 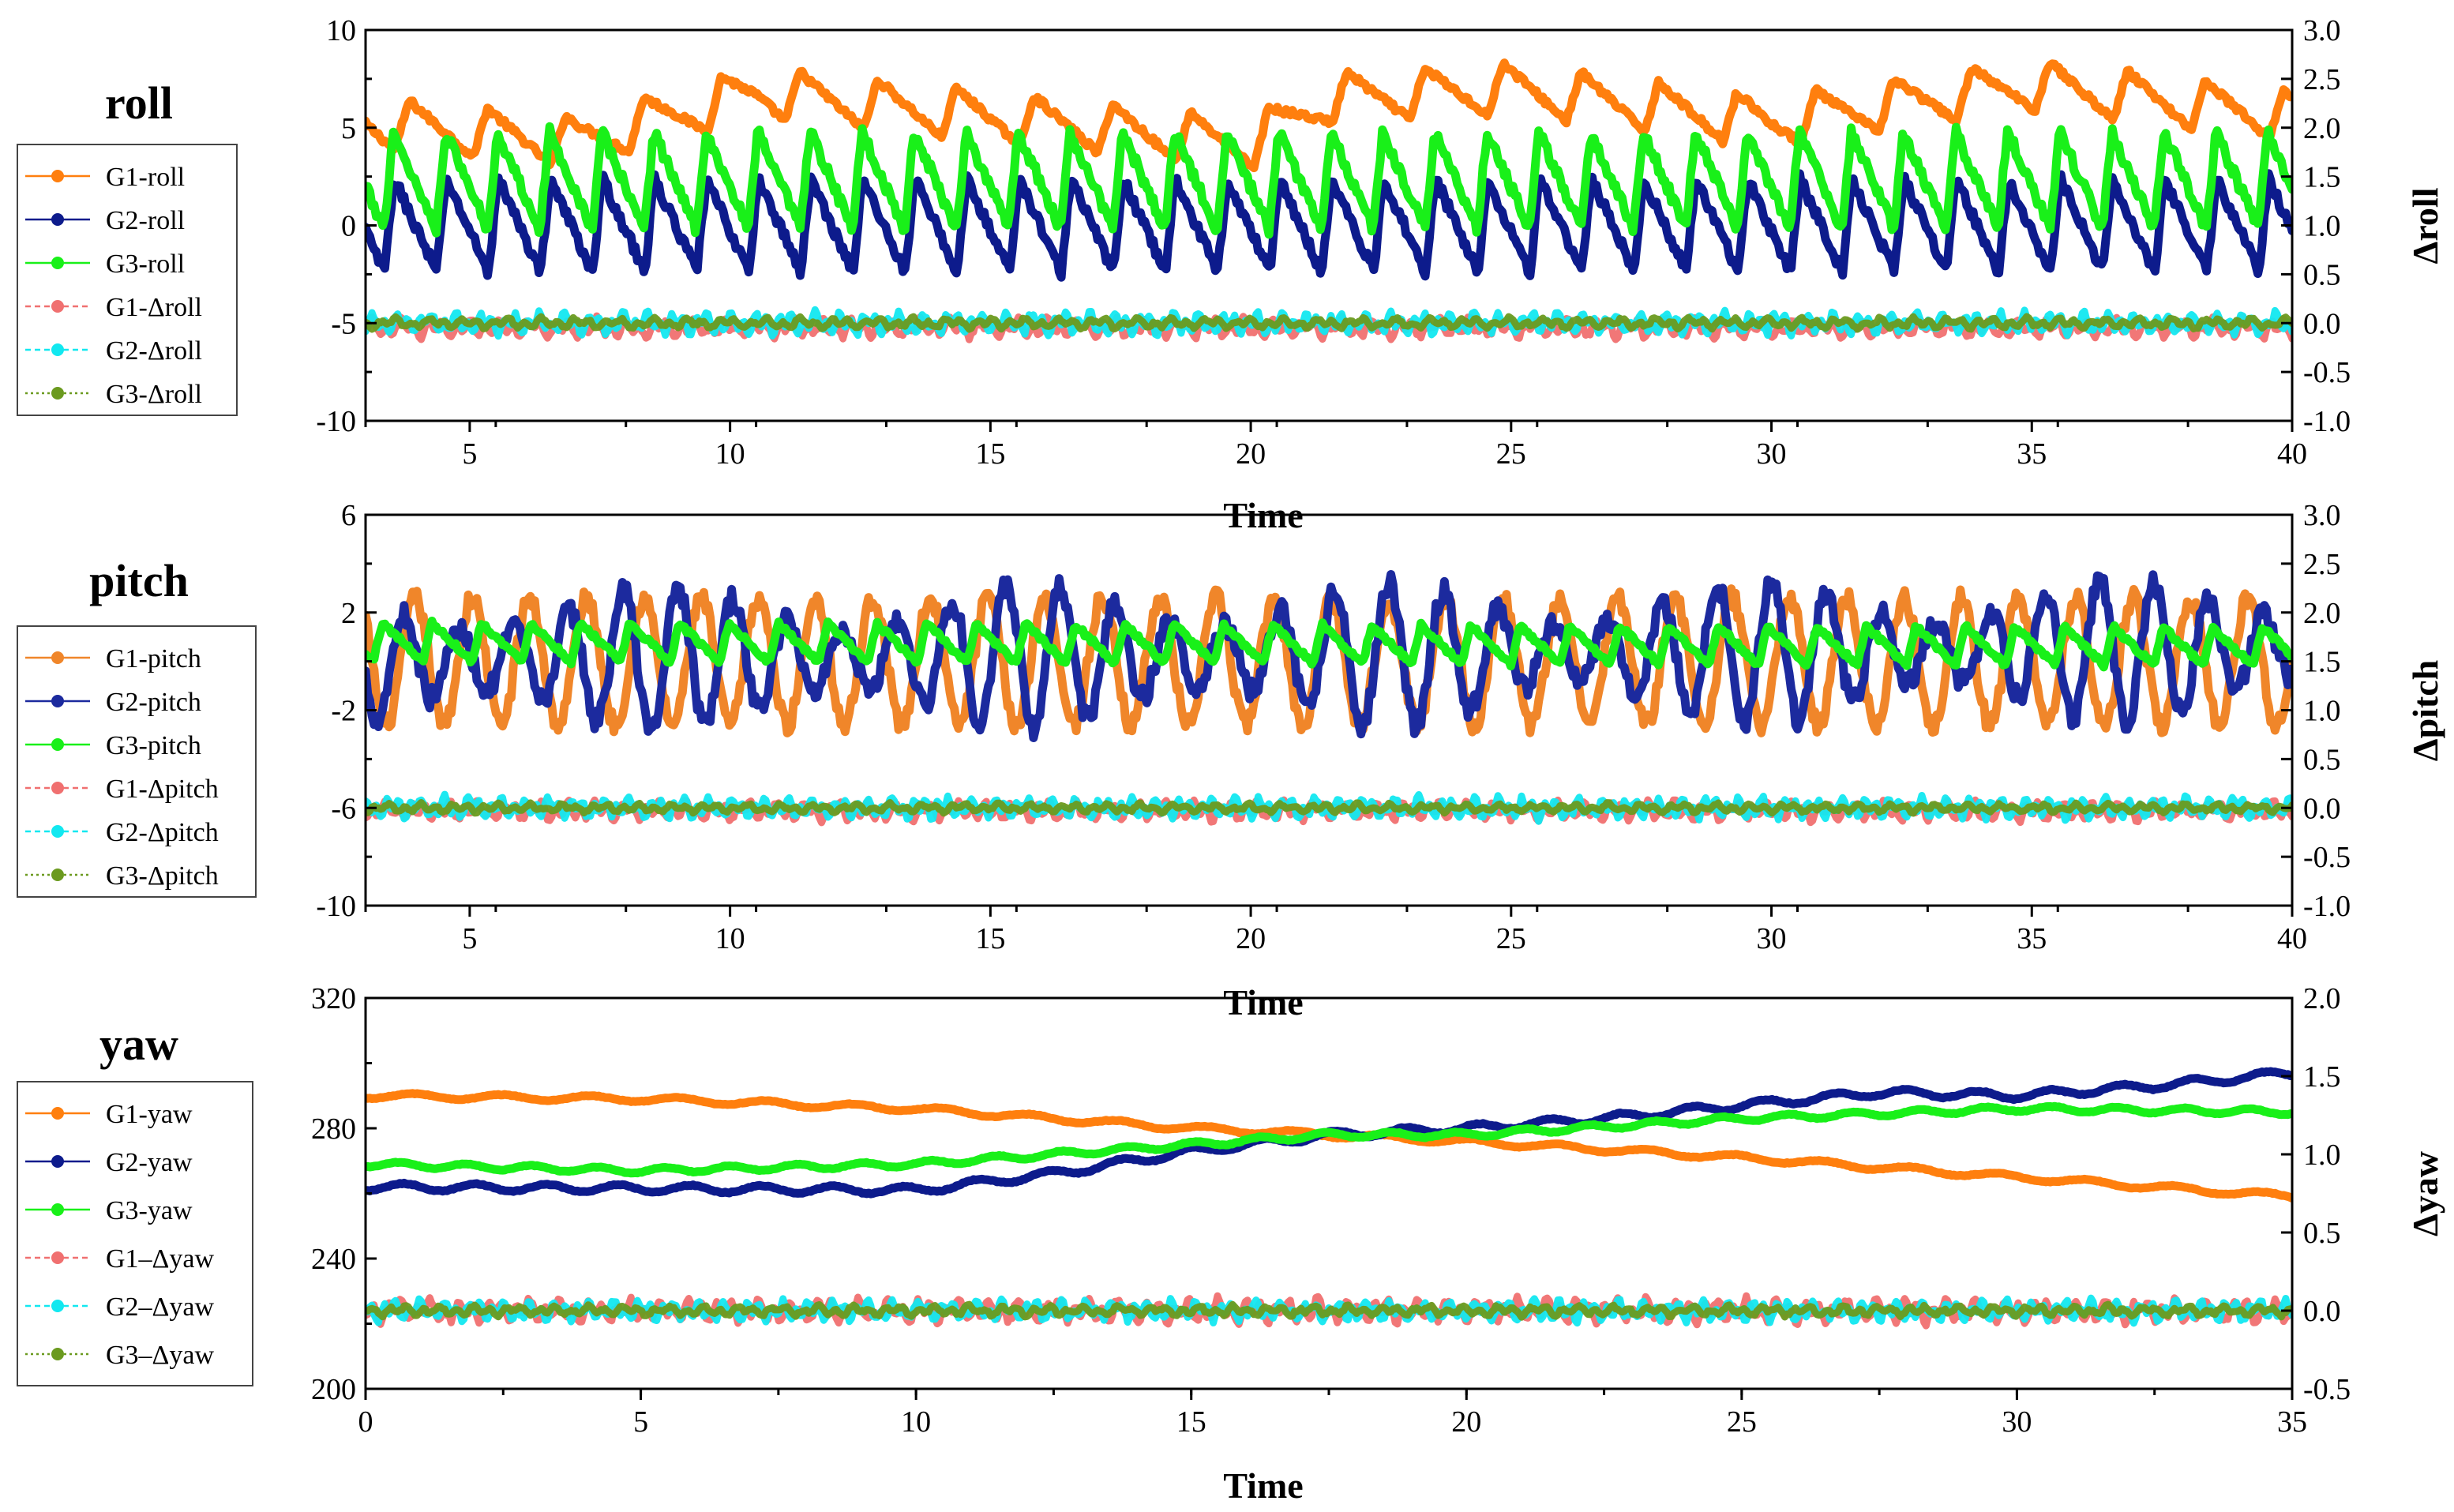 What do you see at coordinates (2322, 809) in the screenshot?
I see `pitch-right-tick-label: 0.0` at bounding box center [2322, 809].